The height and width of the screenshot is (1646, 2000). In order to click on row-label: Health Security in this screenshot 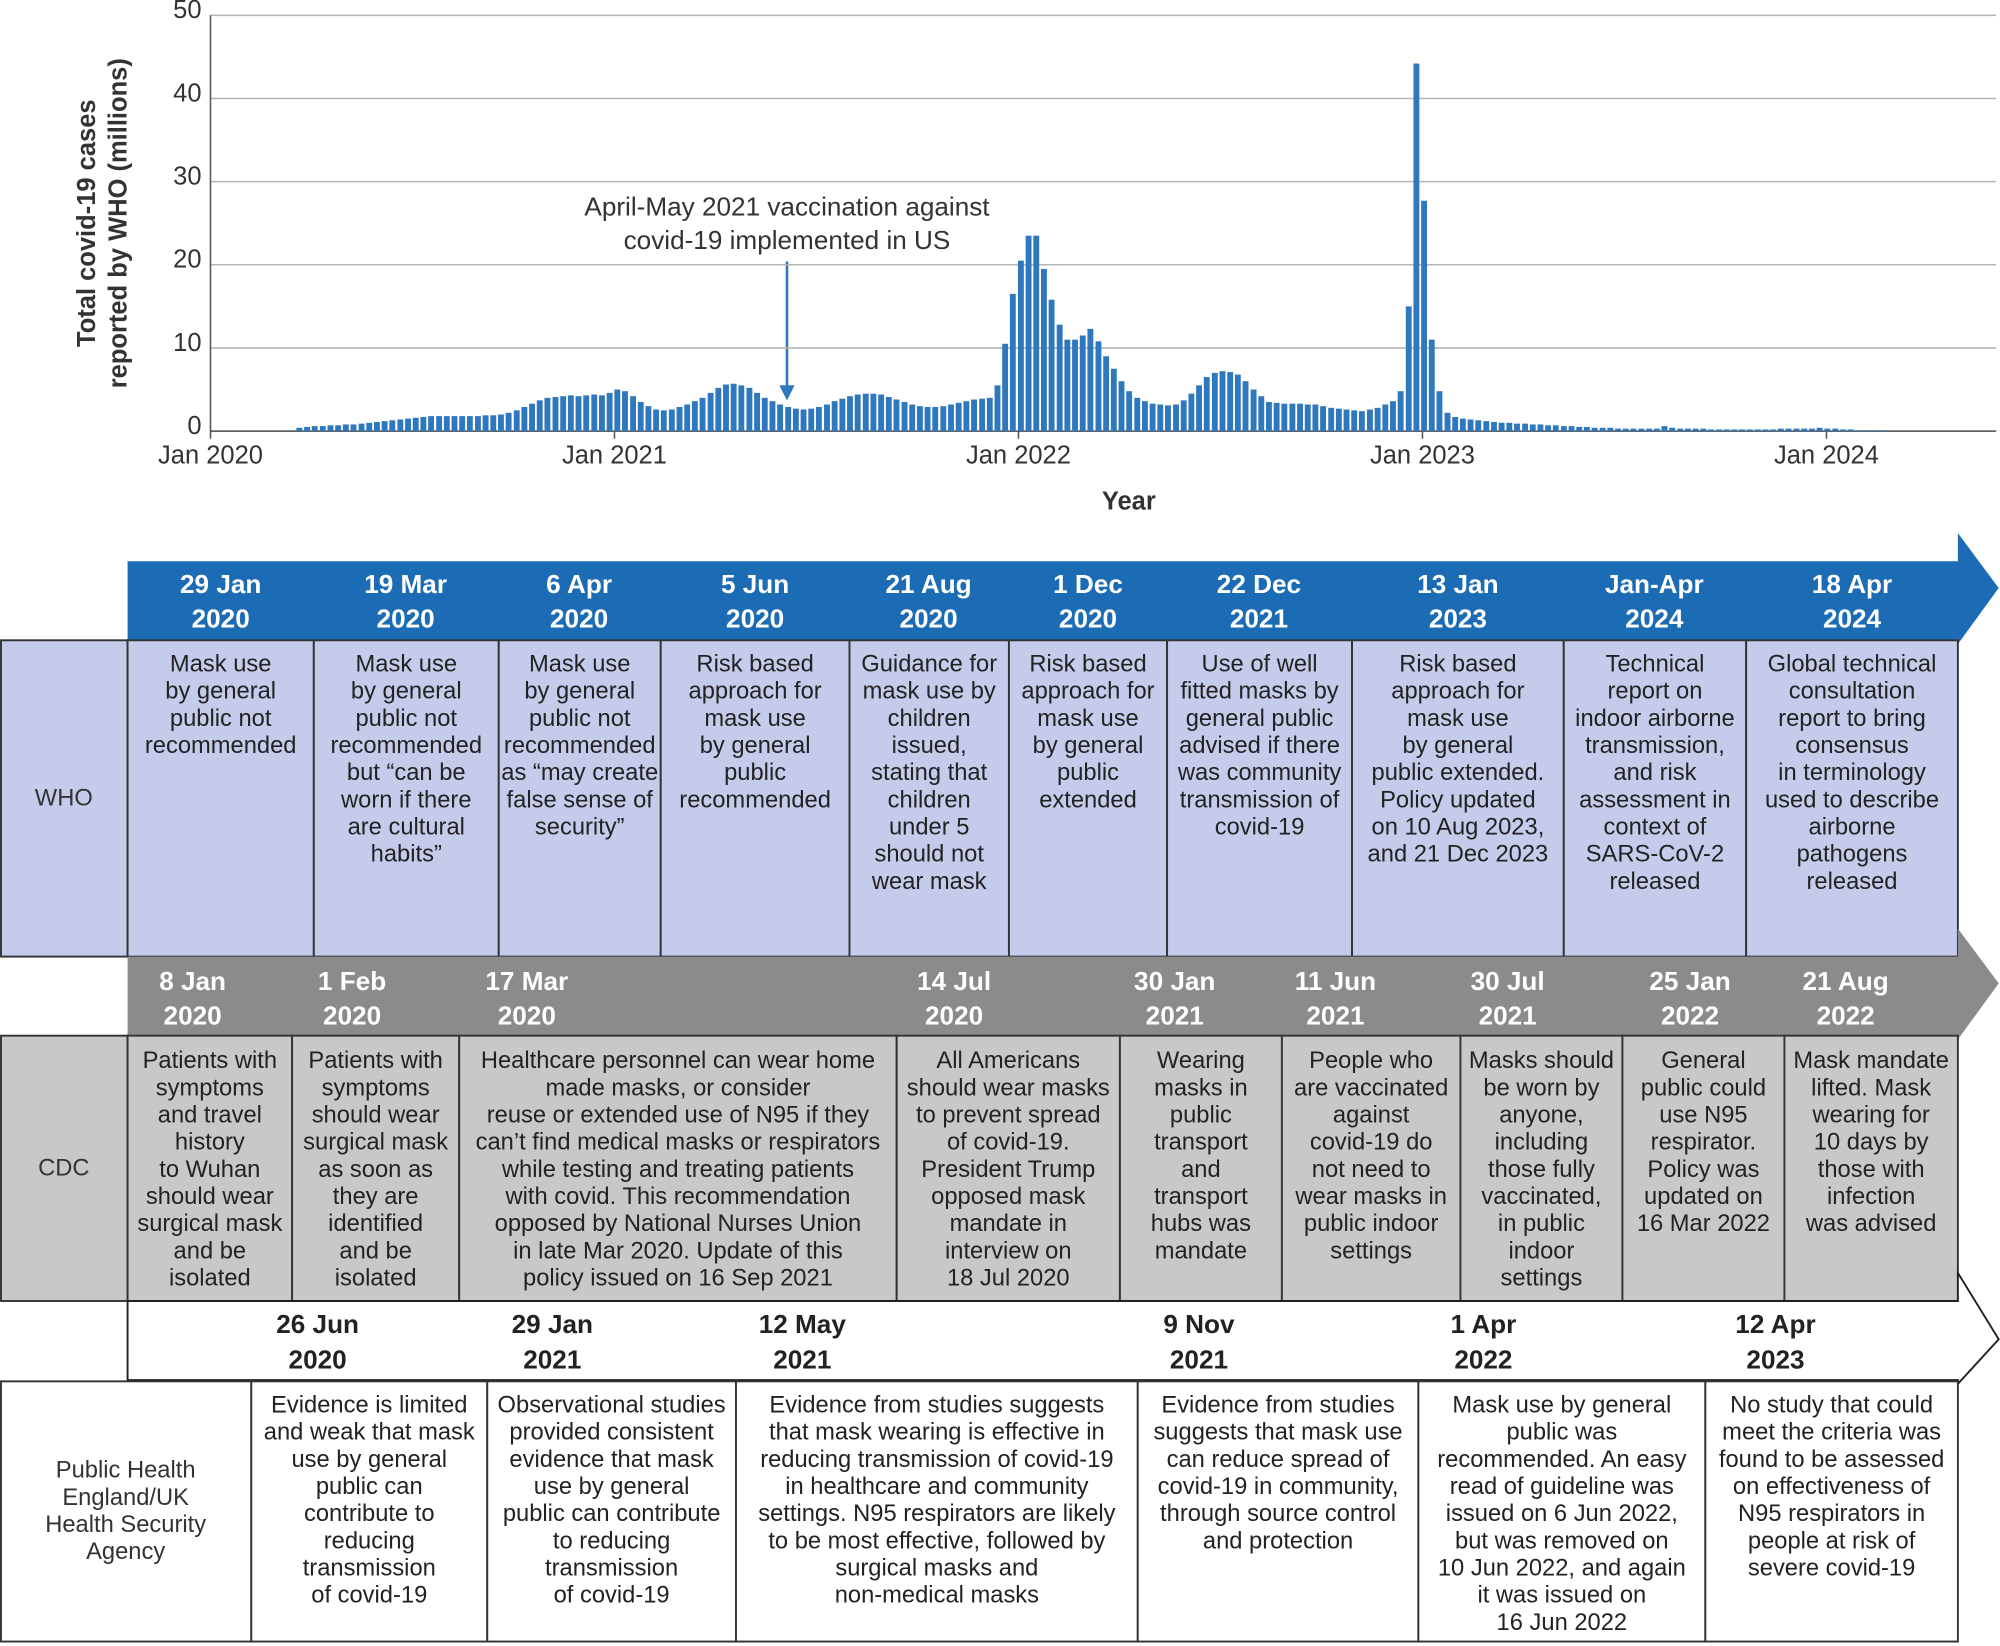, I will do `click(125, 1525)`.